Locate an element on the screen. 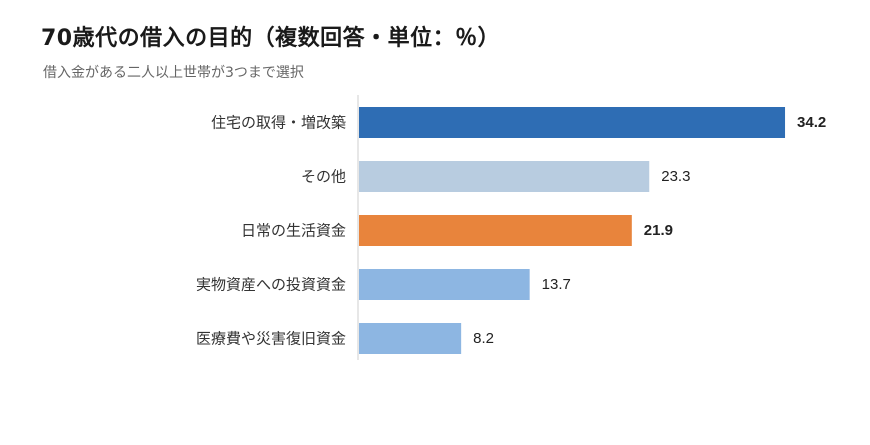 The height and width of the screenshot is (445, 870). chart-title: 70歳代の借入の目的（複数回答・単位：％） is located at coordinates (271, 38).